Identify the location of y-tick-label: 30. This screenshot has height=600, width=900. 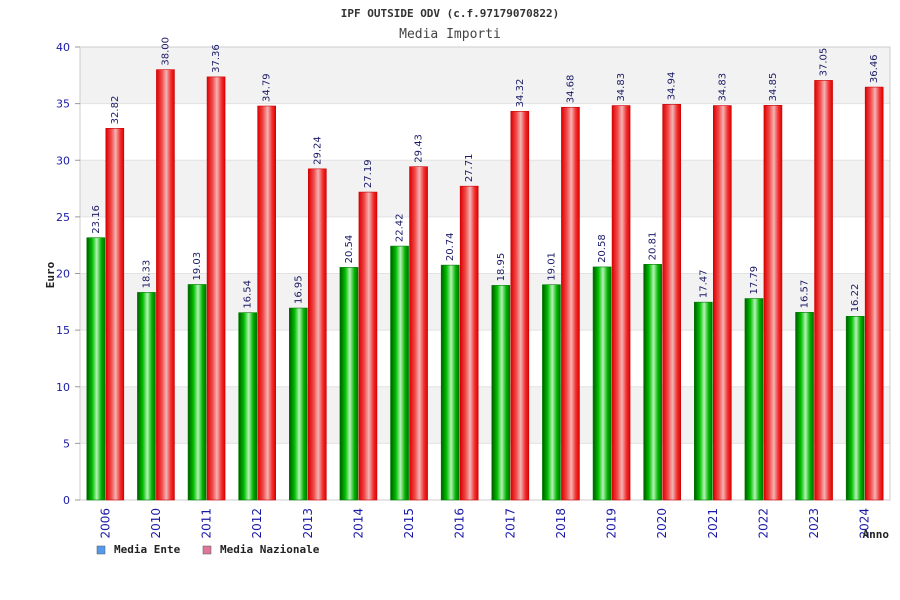
(63, 160).